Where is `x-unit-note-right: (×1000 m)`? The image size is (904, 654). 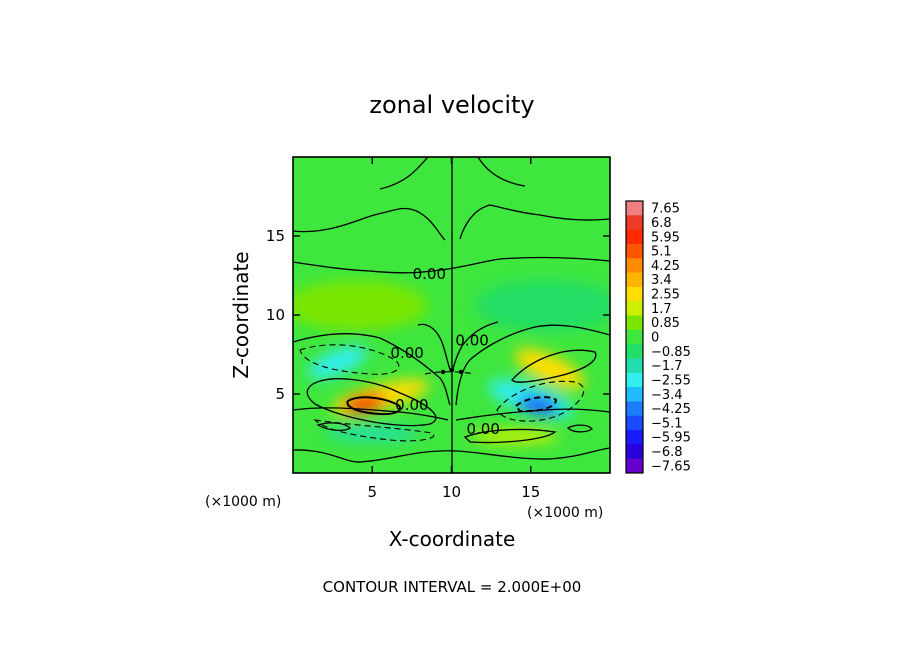 x-unit-note-right: (×1000 m) is located at coordinates (565, 513).